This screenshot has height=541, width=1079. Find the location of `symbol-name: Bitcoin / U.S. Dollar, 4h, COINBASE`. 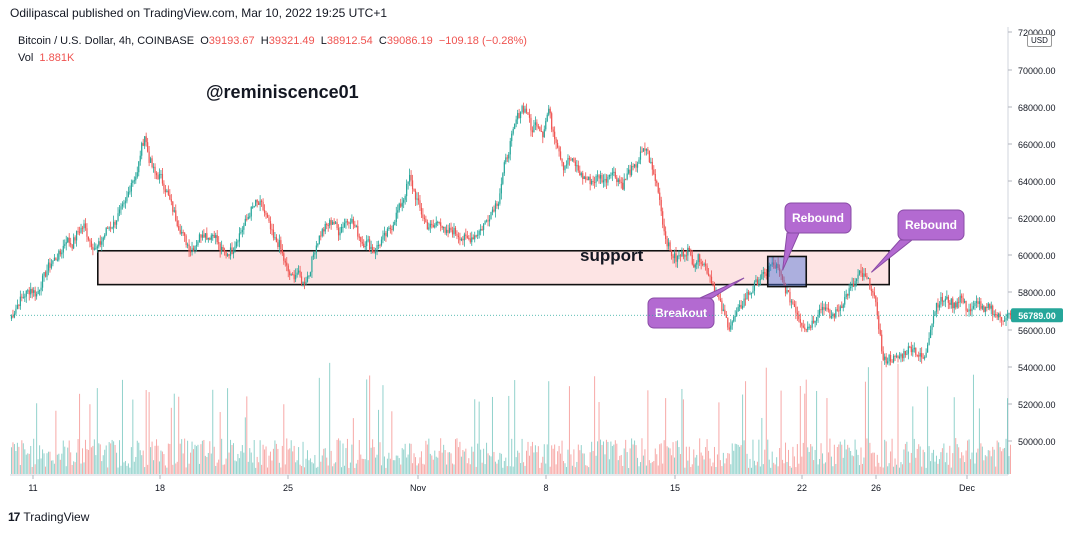

symbol-name: Bitcoin / U.S. Dollar, 4h, COINBASE is located at coordinates (106, 41).